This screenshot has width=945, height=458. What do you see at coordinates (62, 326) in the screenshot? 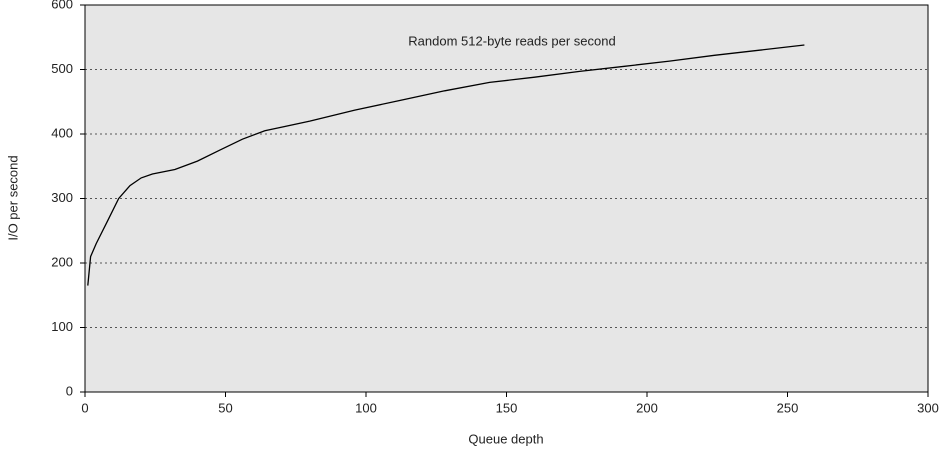
I see `y-tick-label: 100` at bounding box center [62, 326].